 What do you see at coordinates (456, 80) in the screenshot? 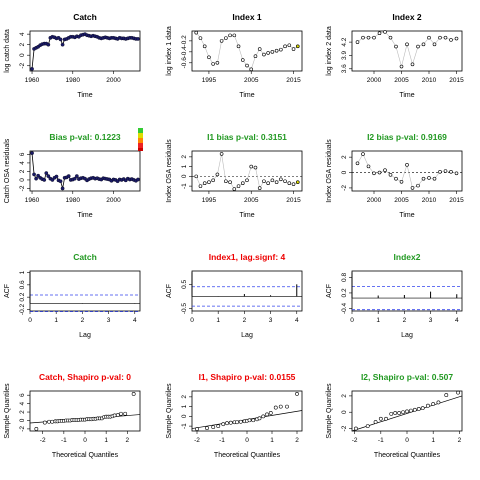
I see `x-tick-label: 2015` at bounding box center [456, 80].